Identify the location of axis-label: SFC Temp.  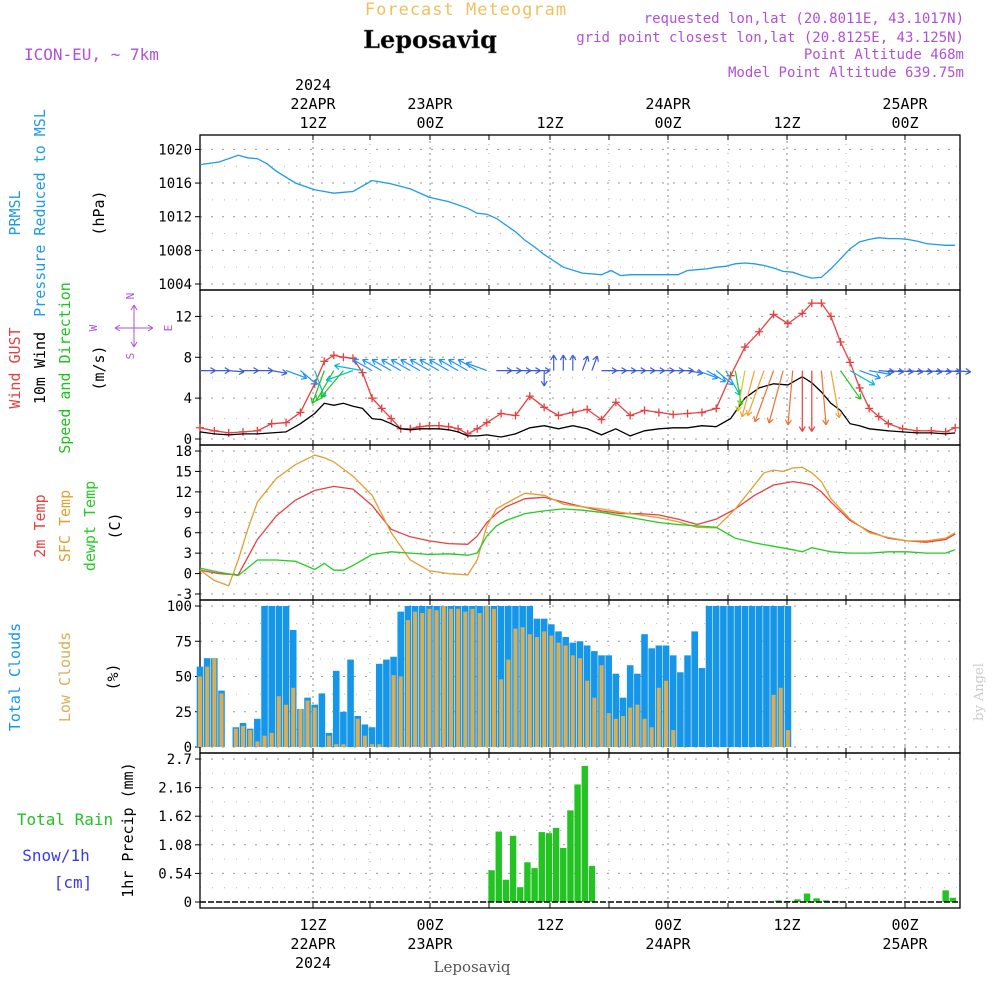
(65, 526).